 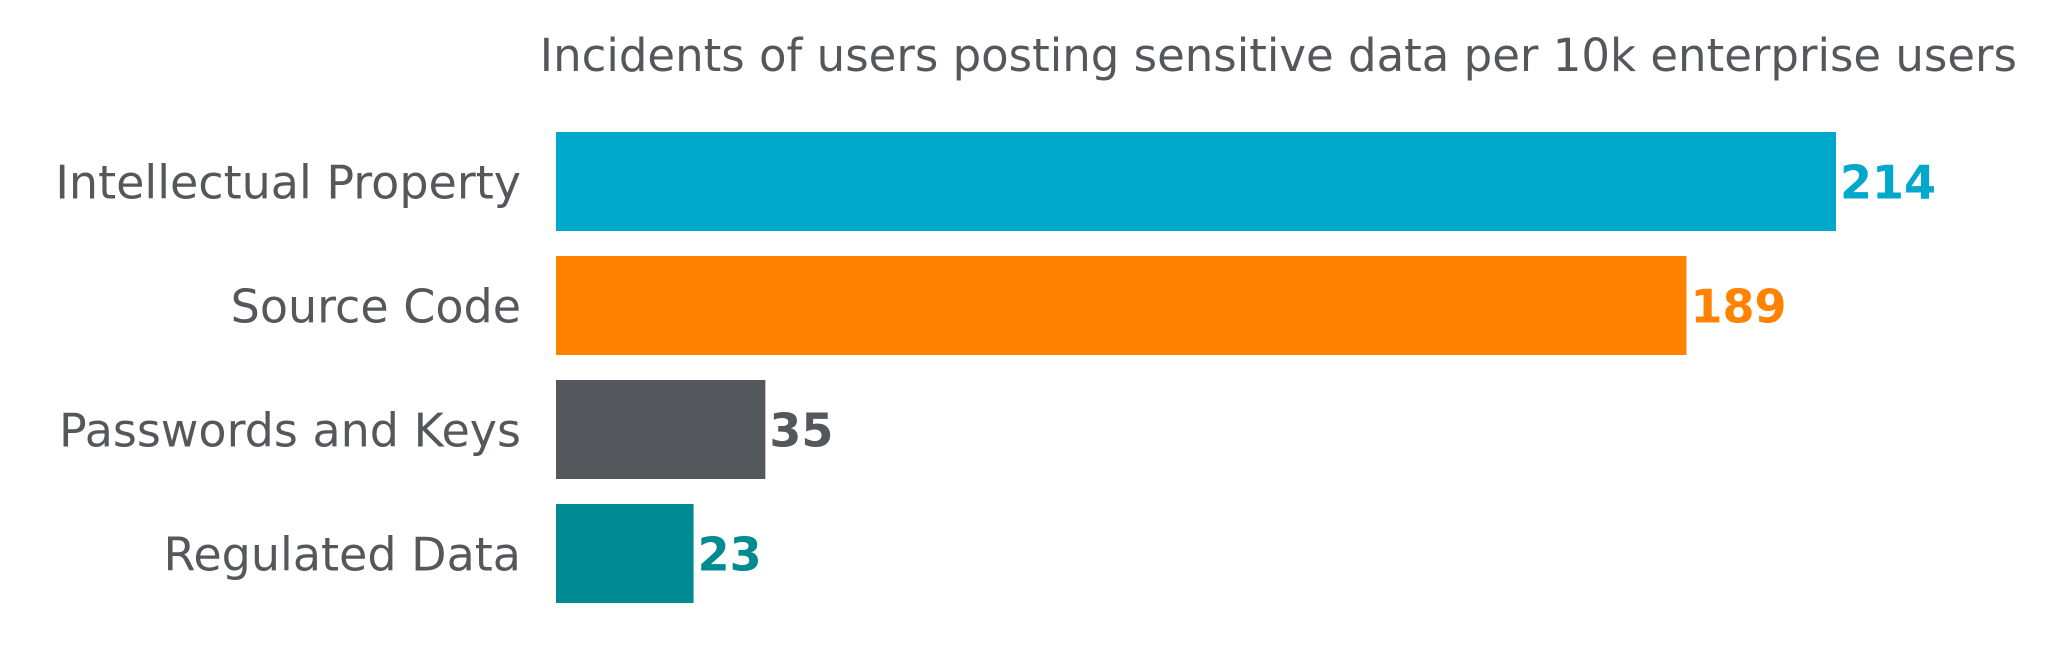 I want to click on category-label-source-code: Source Code, so click(x=376, y=307).